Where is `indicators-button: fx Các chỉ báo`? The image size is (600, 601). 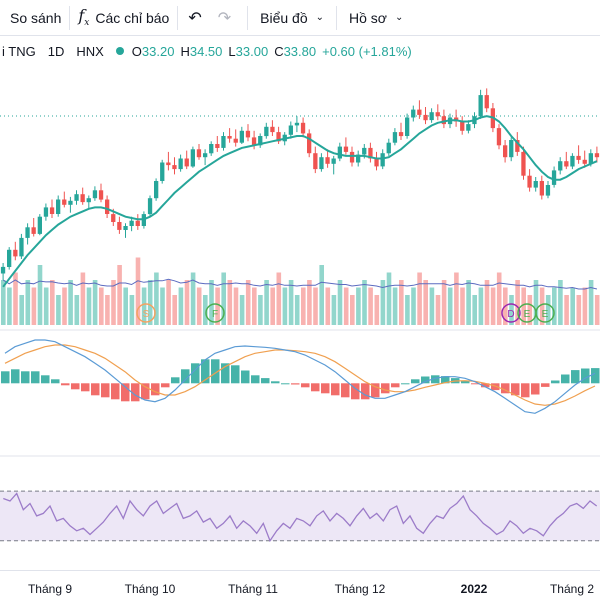
indicators-button: fx Các chỉ báo is located at coordinates (123, 18).